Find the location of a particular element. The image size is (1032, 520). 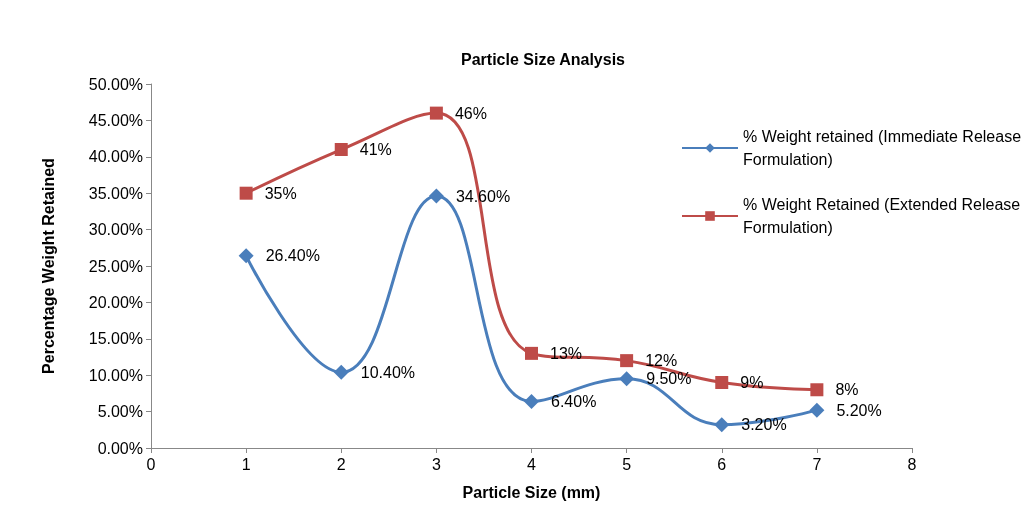

data-label: 35% is located at coordinates (280, 193).